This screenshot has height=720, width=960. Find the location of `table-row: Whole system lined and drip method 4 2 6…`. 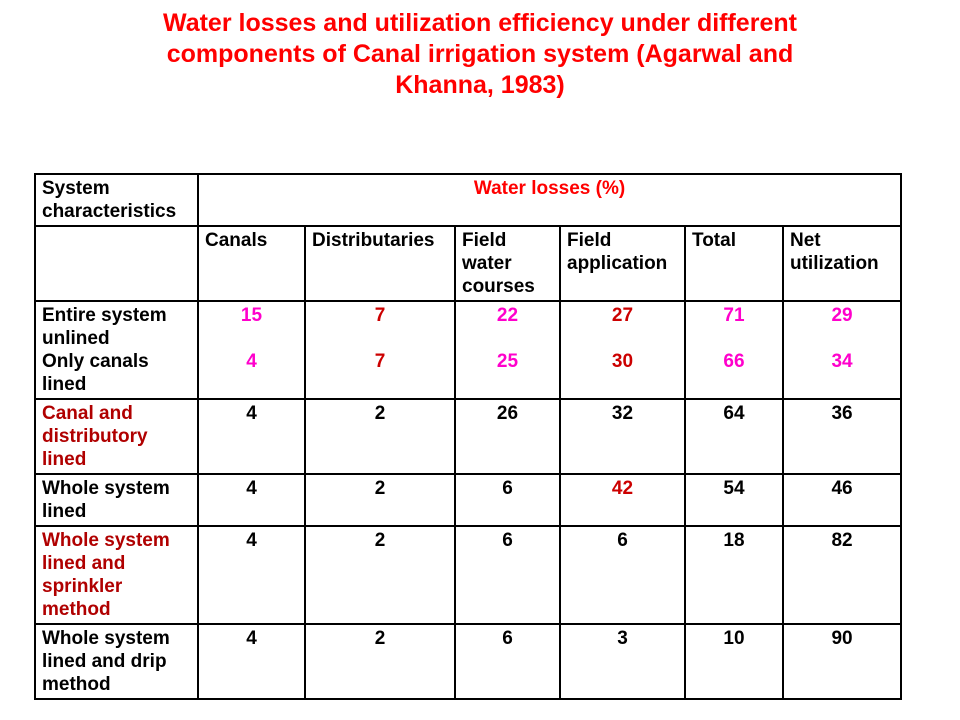

table-row: Whole system lined and drip method 4 2 6… is located at coordinates (468, 661).